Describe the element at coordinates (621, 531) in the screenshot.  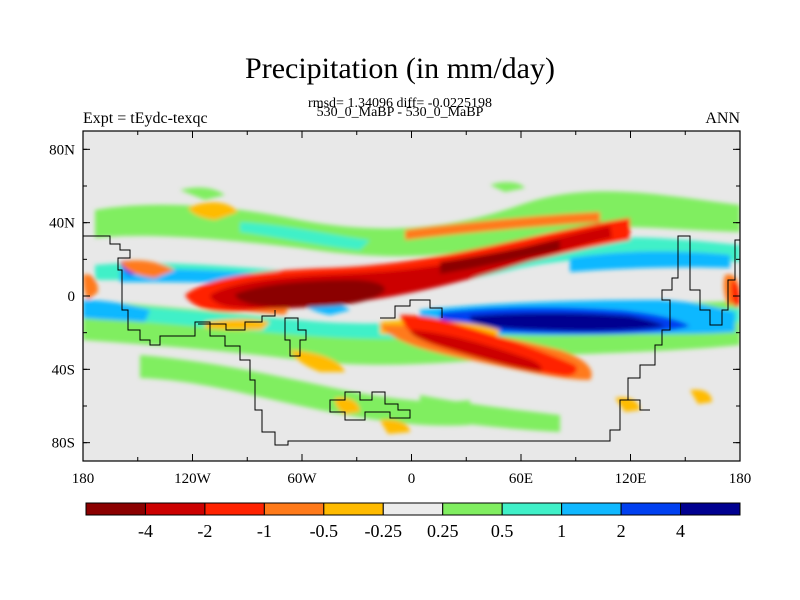
I see `colorbar-label: 2` at that location.